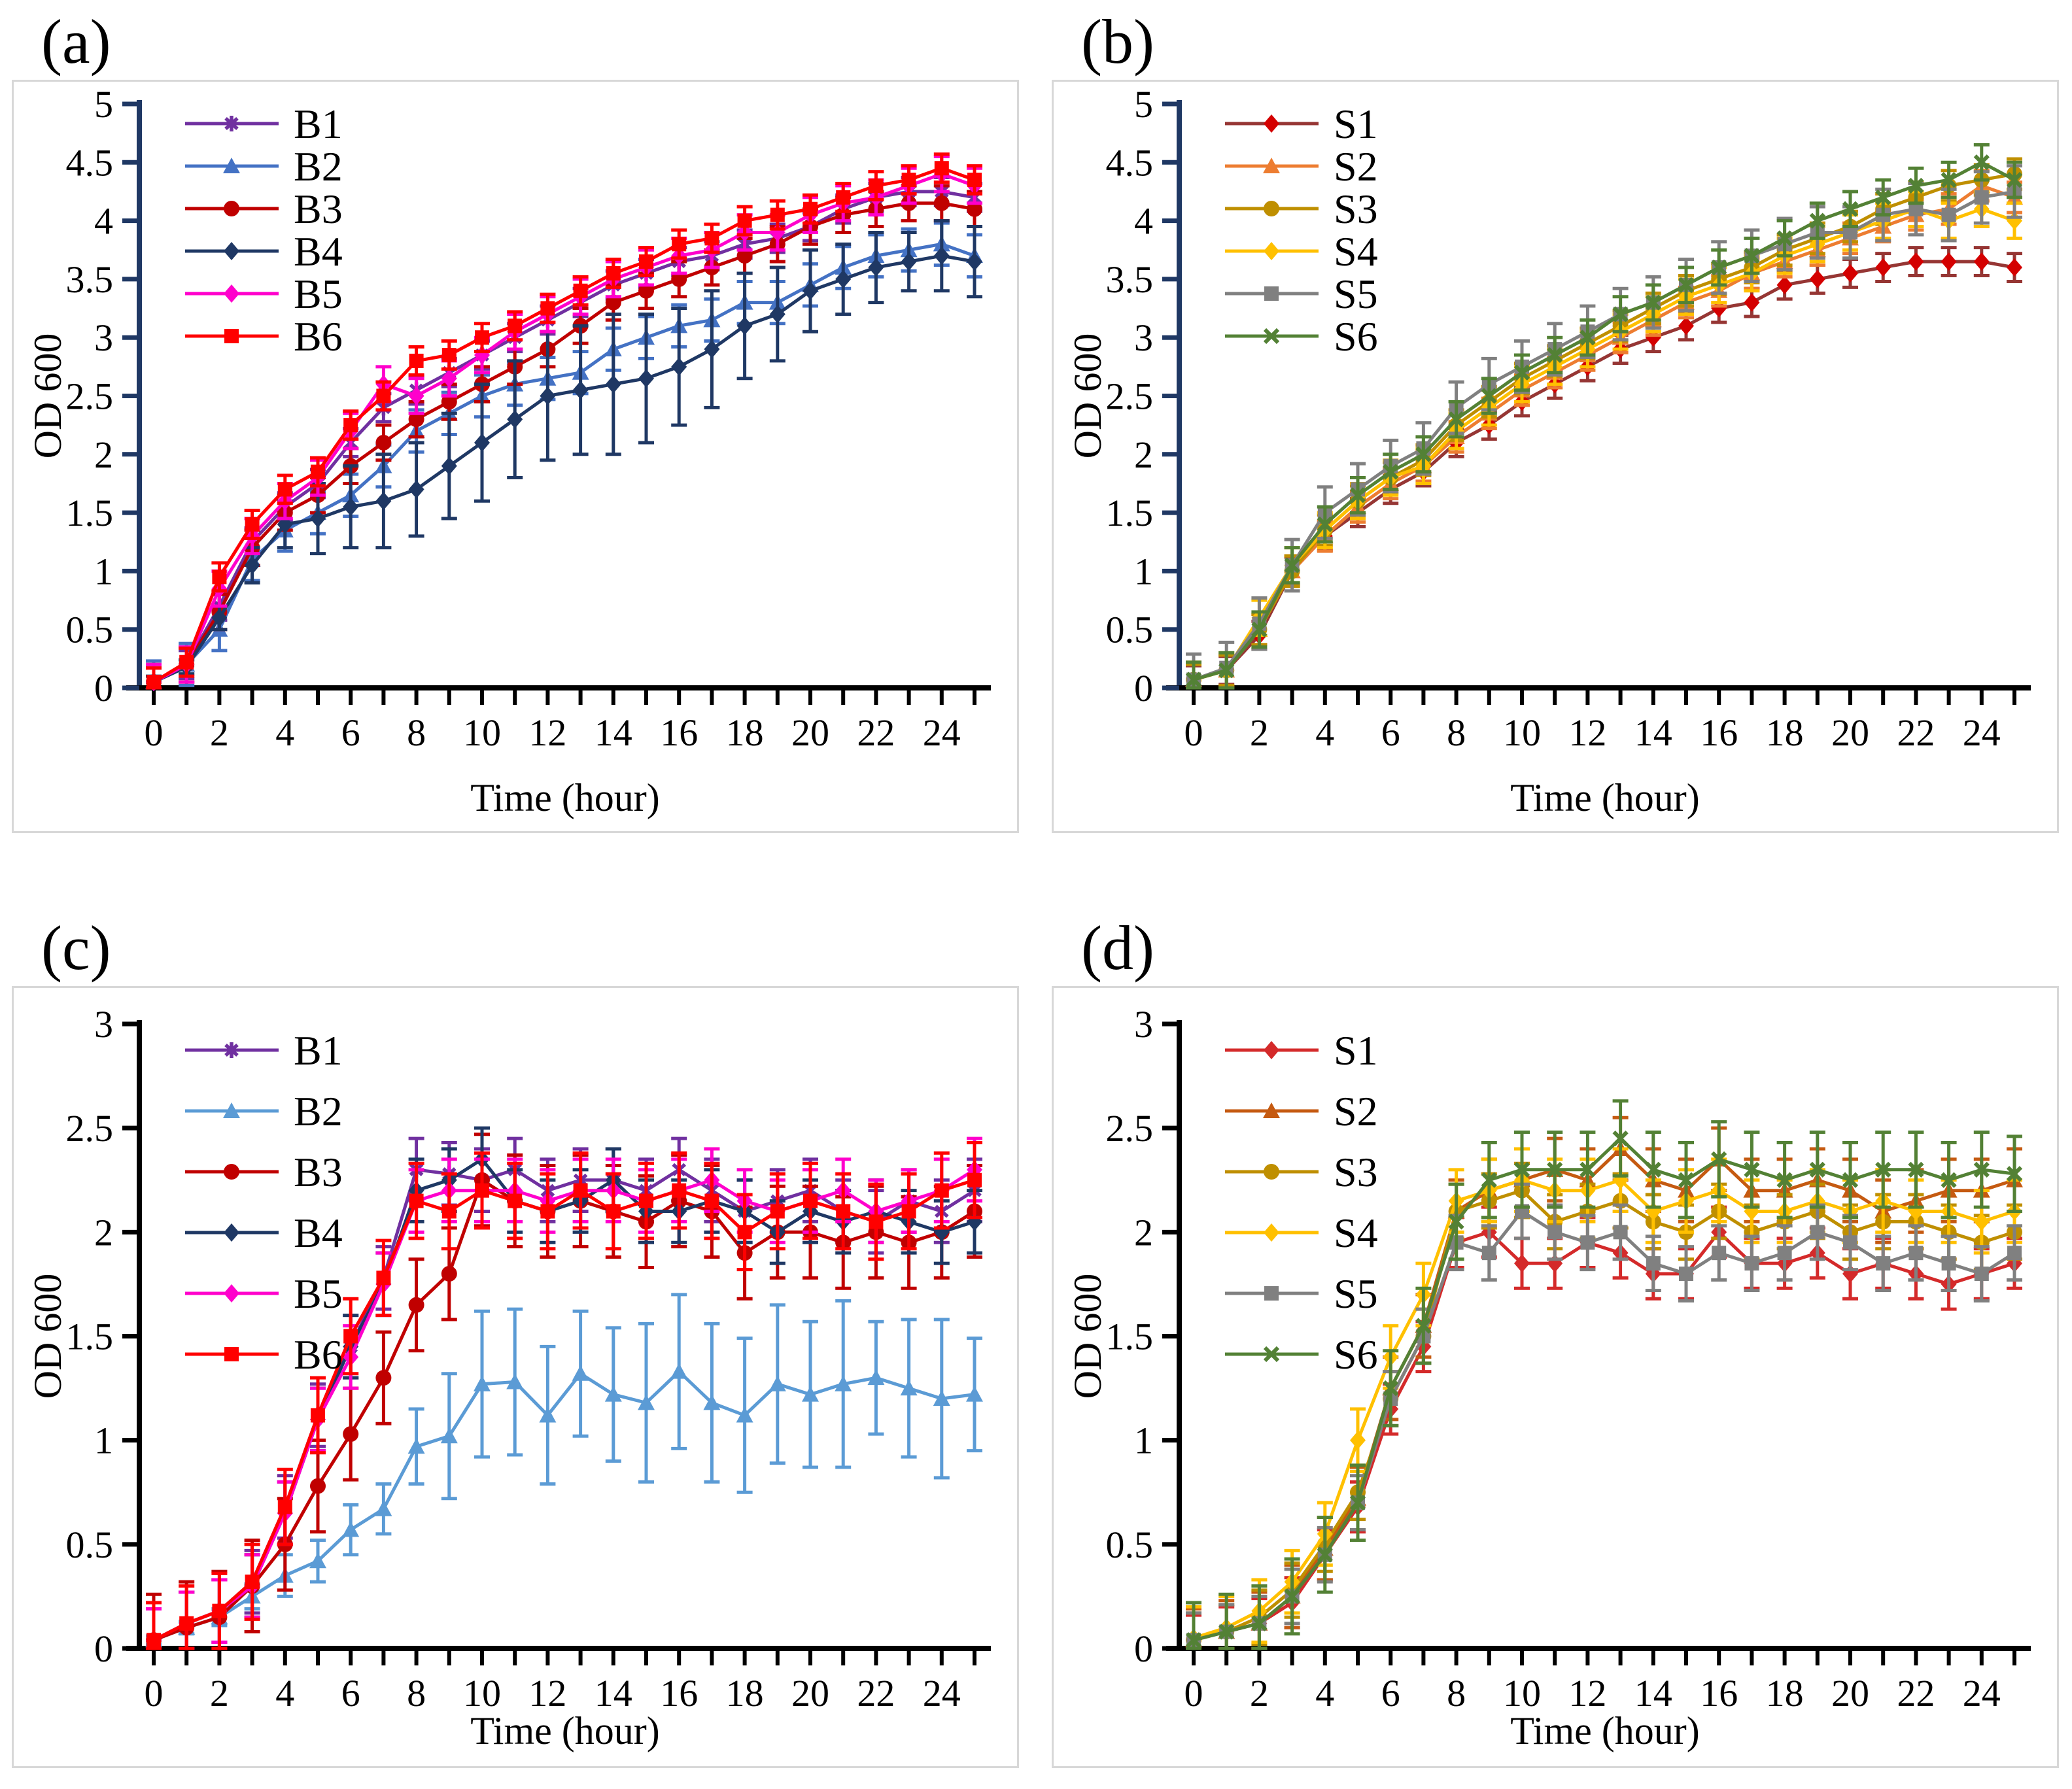 The image size is (2072, 1789). What do you see at coordinates (1143, 221) in the screenshot?
I see `y-tick-label: 4` at bounding box center [1143, 221].